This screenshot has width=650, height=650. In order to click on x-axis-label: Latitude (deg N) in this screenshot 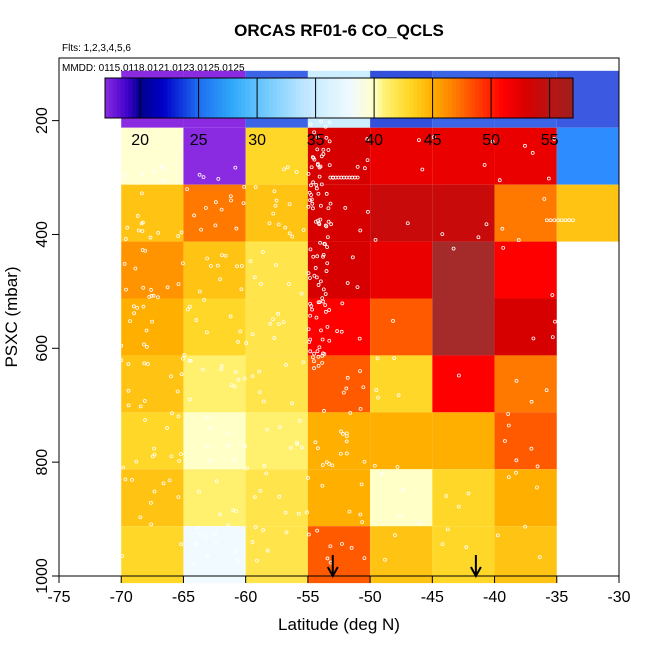, I will do `click(339, 624)`.